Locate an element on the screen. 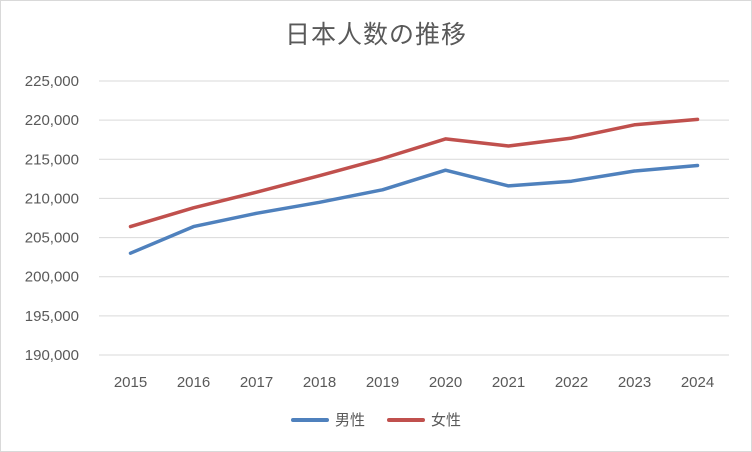 Image resolution: width=752 pixels, height=452 pixels. legend: 男性 女性 is located at coordinates (376, 419).